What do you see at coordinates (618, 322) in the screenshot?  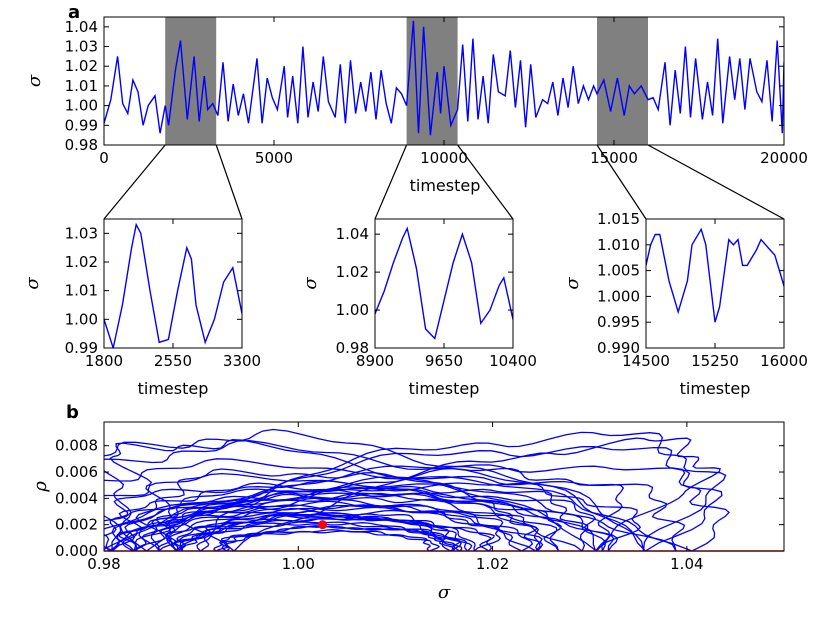 I see `y-tick-label: 0.995` at bounding box center [618, 322].